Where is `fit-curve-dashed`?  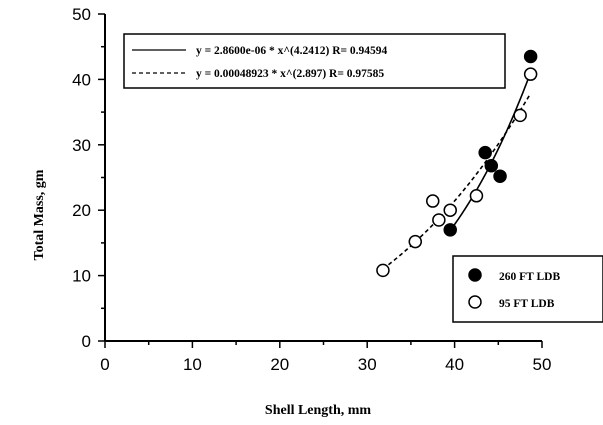 fit-curve-dashed is located at coordinates (457, 181).